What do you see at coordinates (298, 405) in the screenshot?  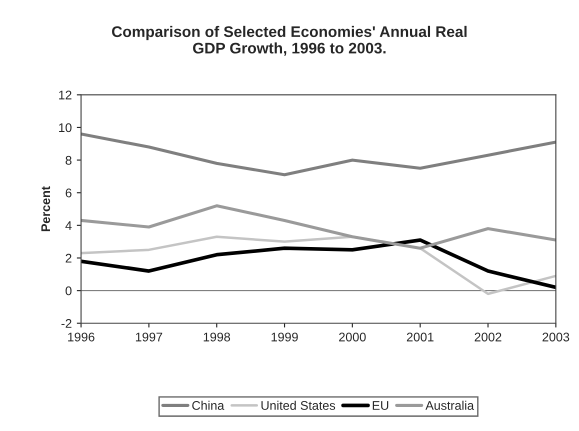 I see `legend-label: United States` at bounding box center [298, 405].